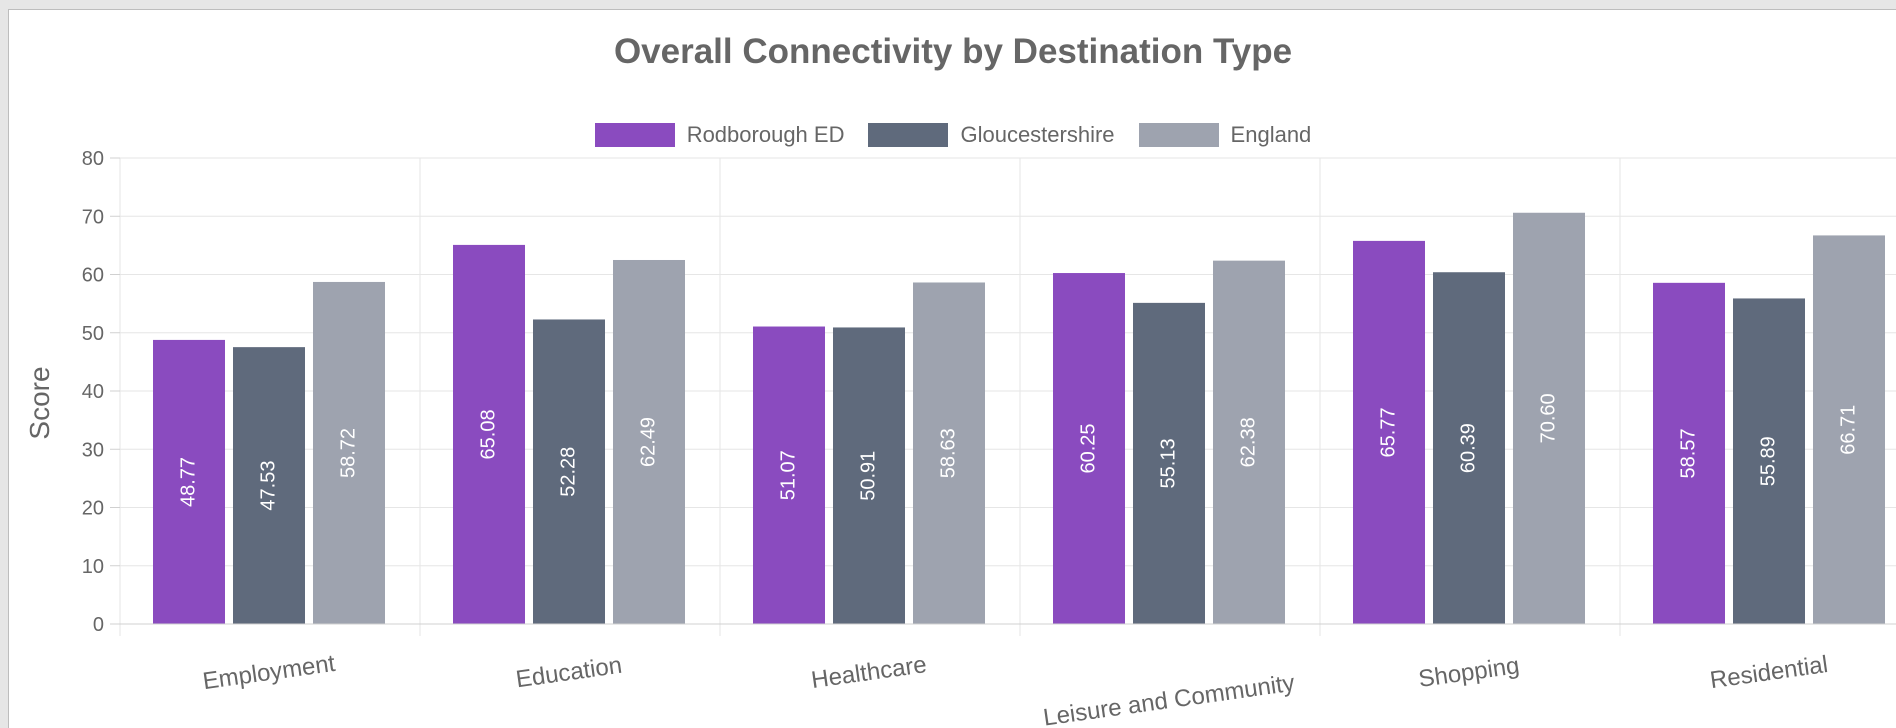 Image resolution: width=1896 pixels, height=728 pixels. What do you see at coordinates (1469, 672) in the screenshot?
I see `x-tick-label: Shopping` at bounding box center [1469, 672].